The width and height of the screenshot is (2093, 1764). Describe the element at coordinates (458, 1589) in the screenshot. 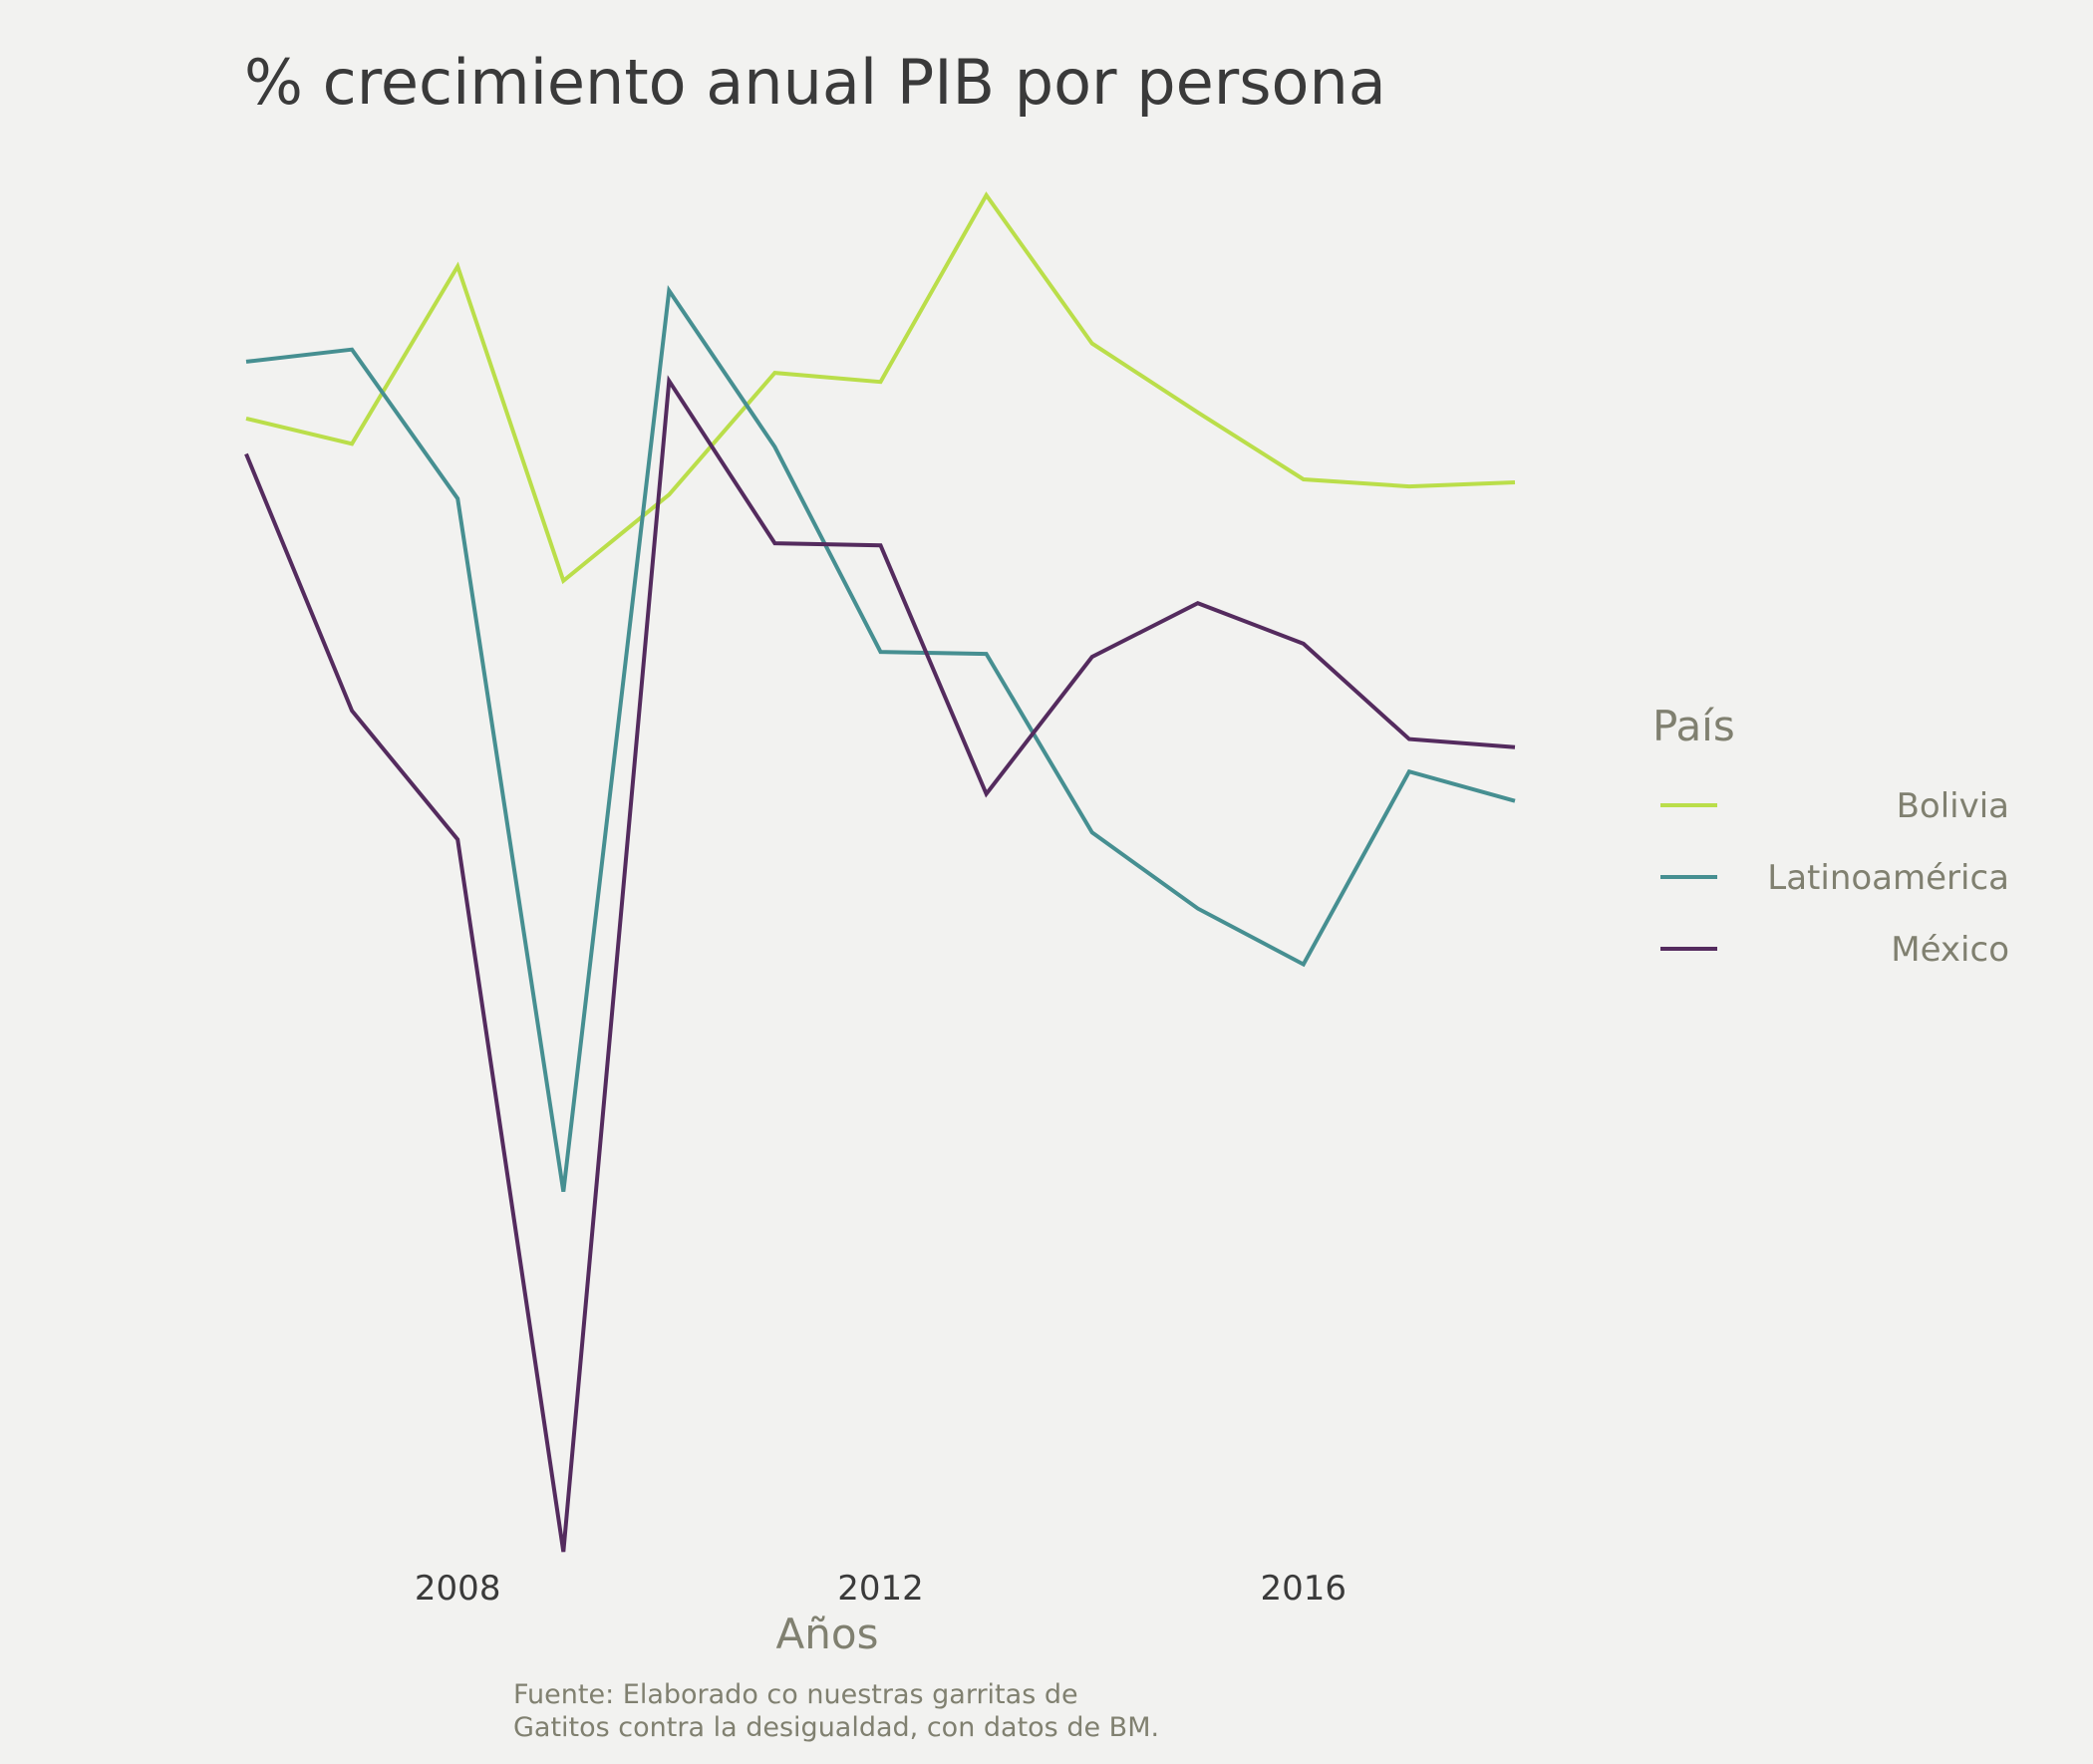

I see `x-tick-label-2008: 2008` at that location.